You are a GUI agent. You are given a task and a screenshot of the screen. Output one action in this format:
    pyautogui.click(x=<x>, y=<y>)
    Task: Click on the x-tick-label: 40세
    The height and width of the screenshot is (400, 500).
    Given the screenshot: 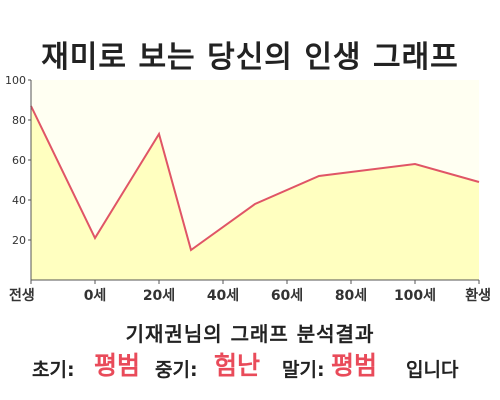 What is the action you would take?
    pyautogui.click(x=223, y=296)
    